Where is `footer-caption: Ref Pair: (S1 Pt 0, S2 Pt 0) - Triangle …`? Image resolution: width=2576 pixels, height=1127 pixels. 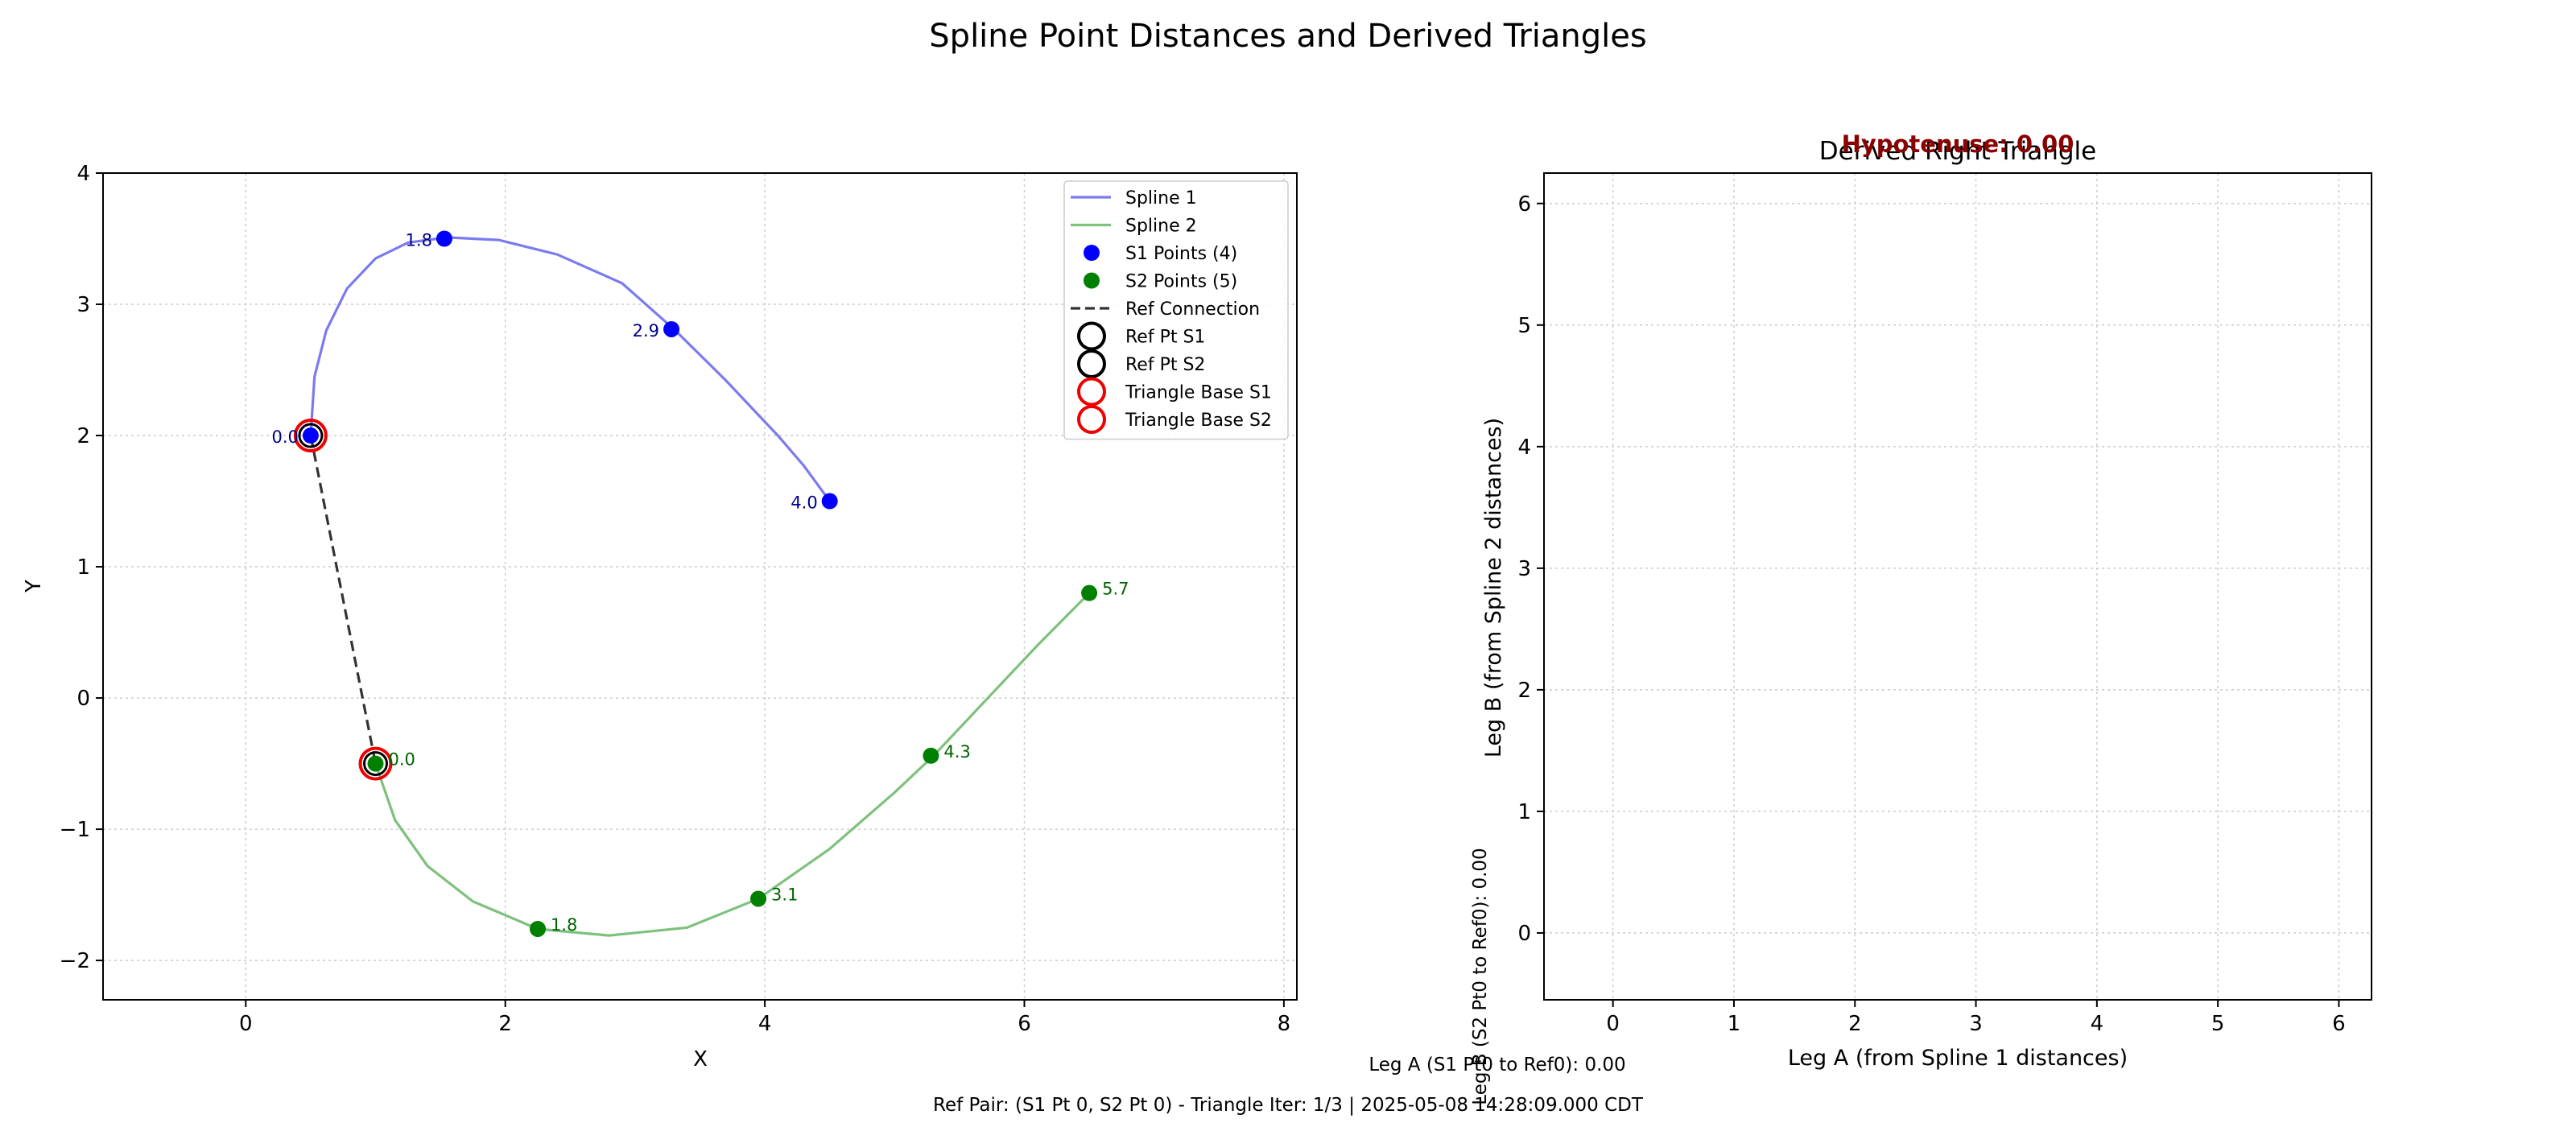
footer-caption: Ref Pair: (S1 Pt 0, S2 Pt 0) - Triangle … is located at coordinates (1288, 1105).